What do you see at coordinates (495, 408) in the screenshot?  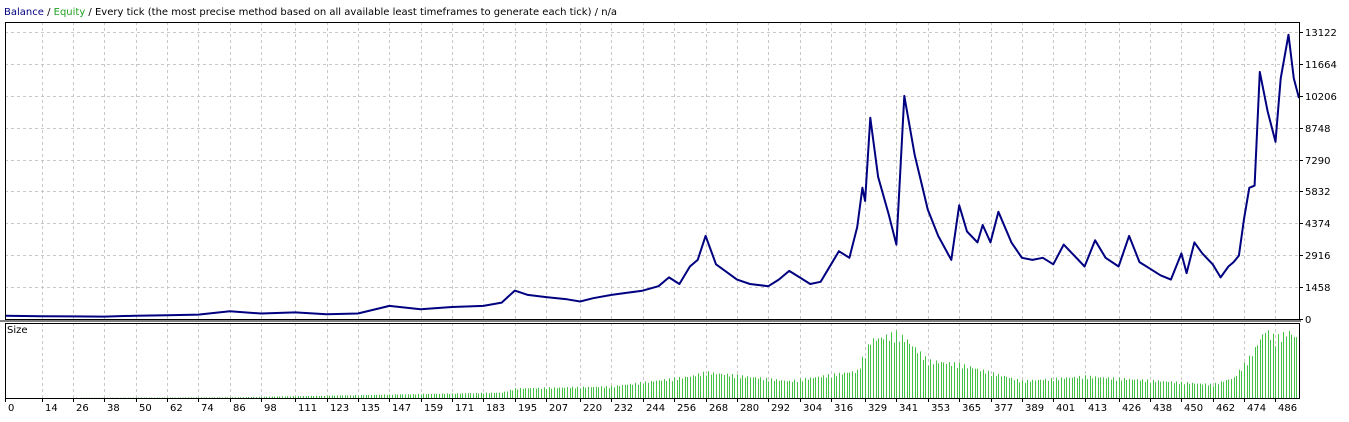 I see `x-tick-label: 183` at bounding box center [495, 408].